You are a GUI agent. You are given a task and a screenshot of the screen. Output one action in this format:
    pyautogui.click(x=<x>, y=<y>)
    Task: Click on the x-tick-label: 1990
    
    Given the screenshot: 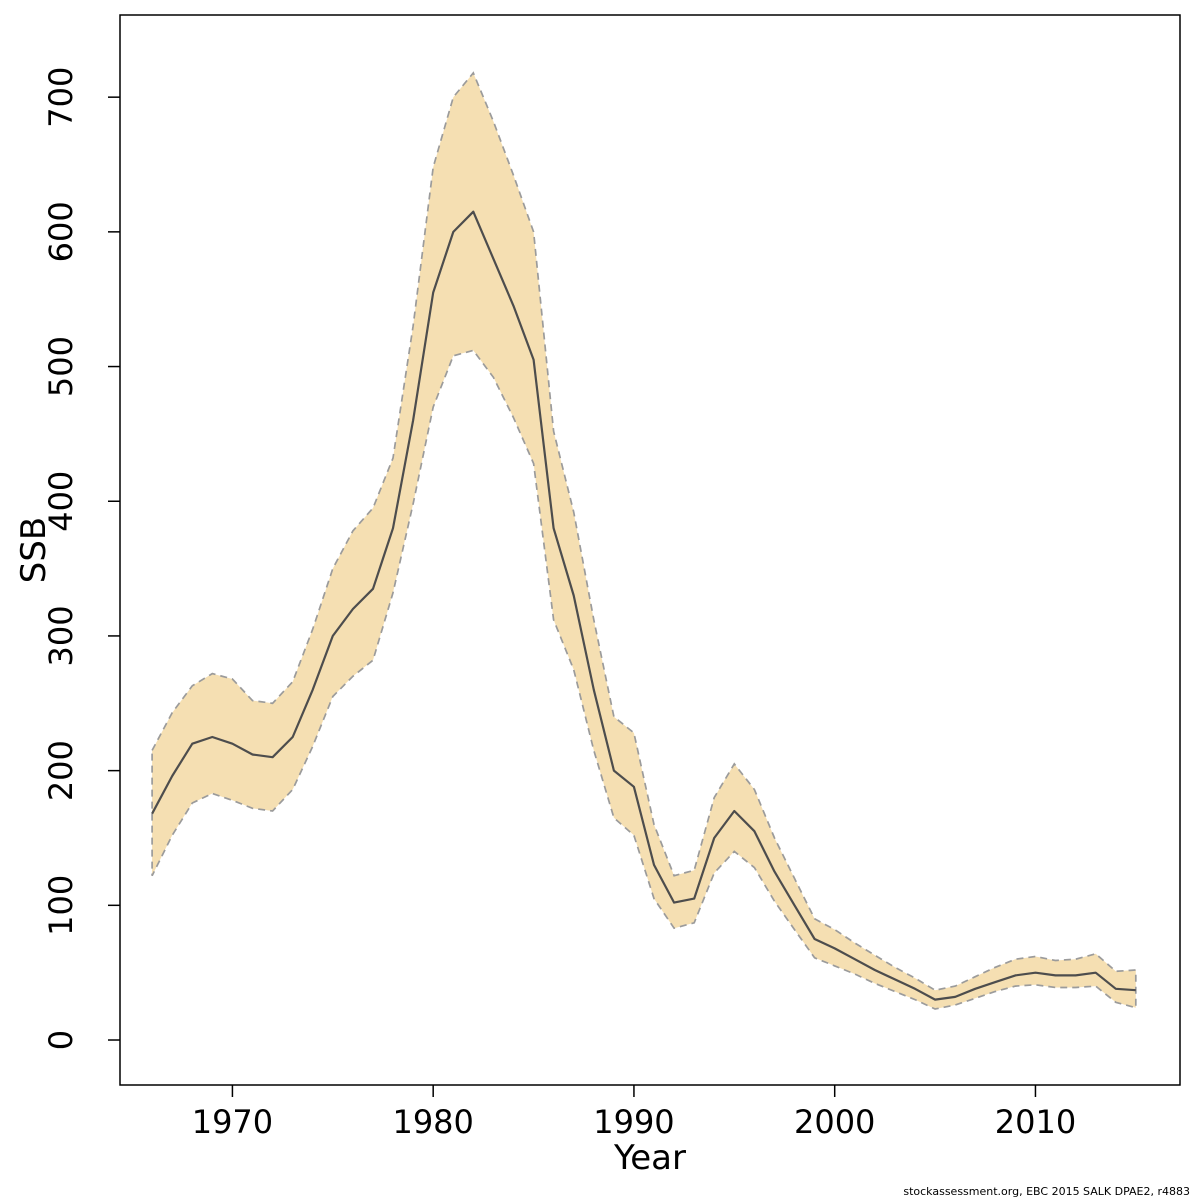 What is the action you would take?
    pyautogui.click(x=633, y=1122)
    